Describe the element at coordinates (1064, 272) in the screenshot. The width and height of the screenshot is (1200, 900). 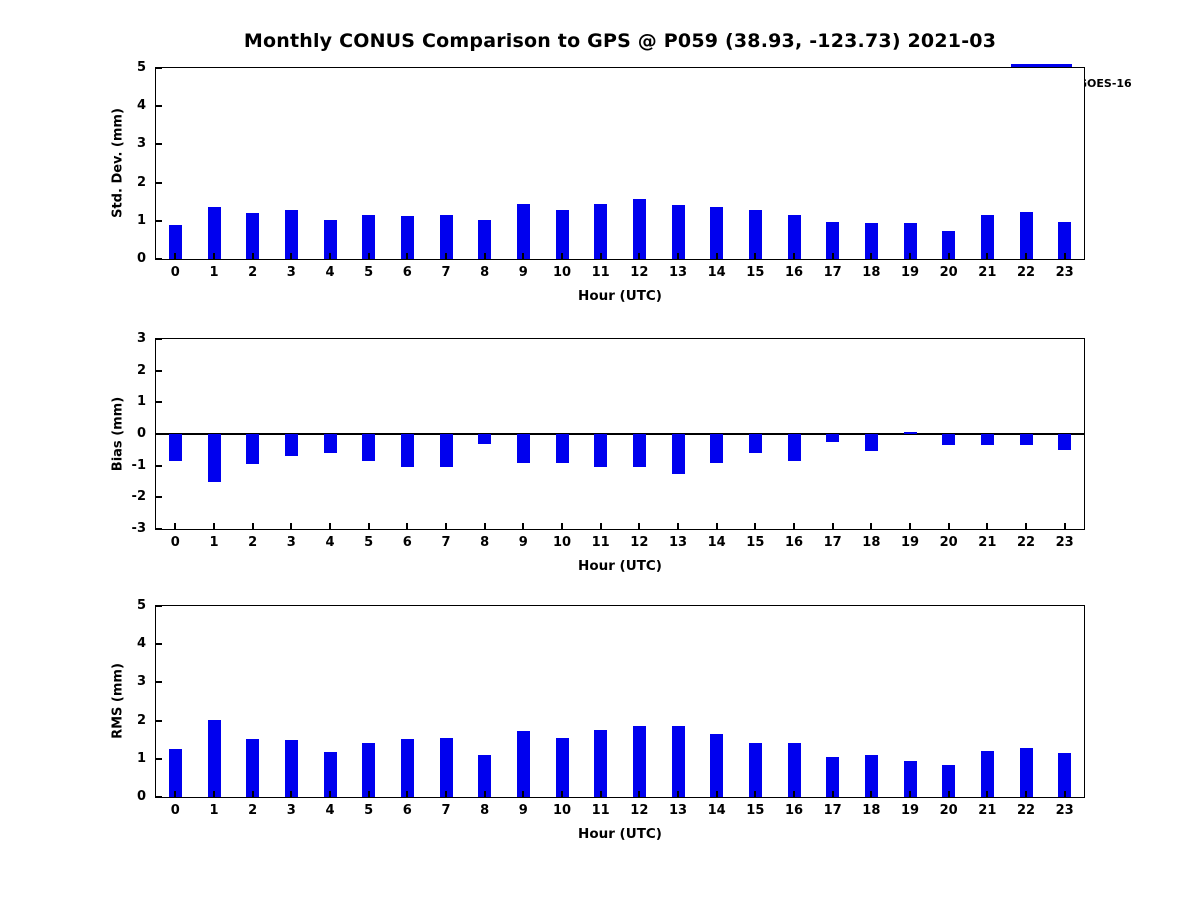
I see `x-tick-label: 23` at that location.